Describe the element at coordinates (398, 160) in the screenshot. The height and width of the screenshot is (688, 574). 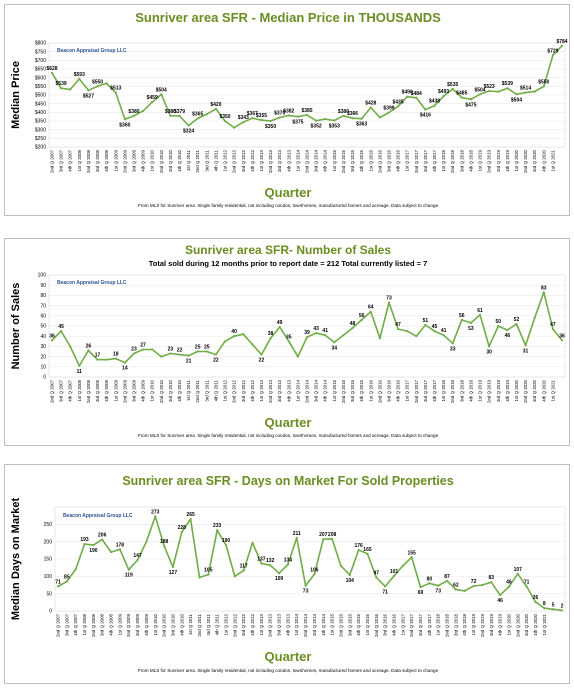
I see `price-x-tick-label: 4th Q 2016` at that location.